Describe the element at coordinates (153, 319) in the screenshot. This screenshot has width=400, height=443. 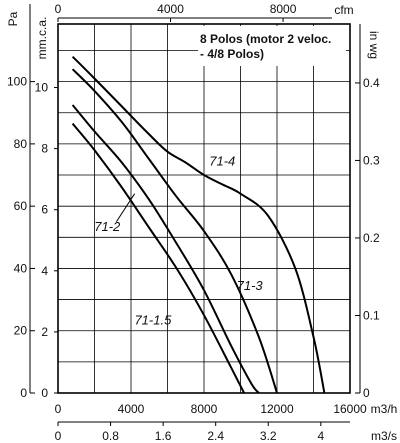
I see `series-label-71-1.5: 71-1.5` at that location.